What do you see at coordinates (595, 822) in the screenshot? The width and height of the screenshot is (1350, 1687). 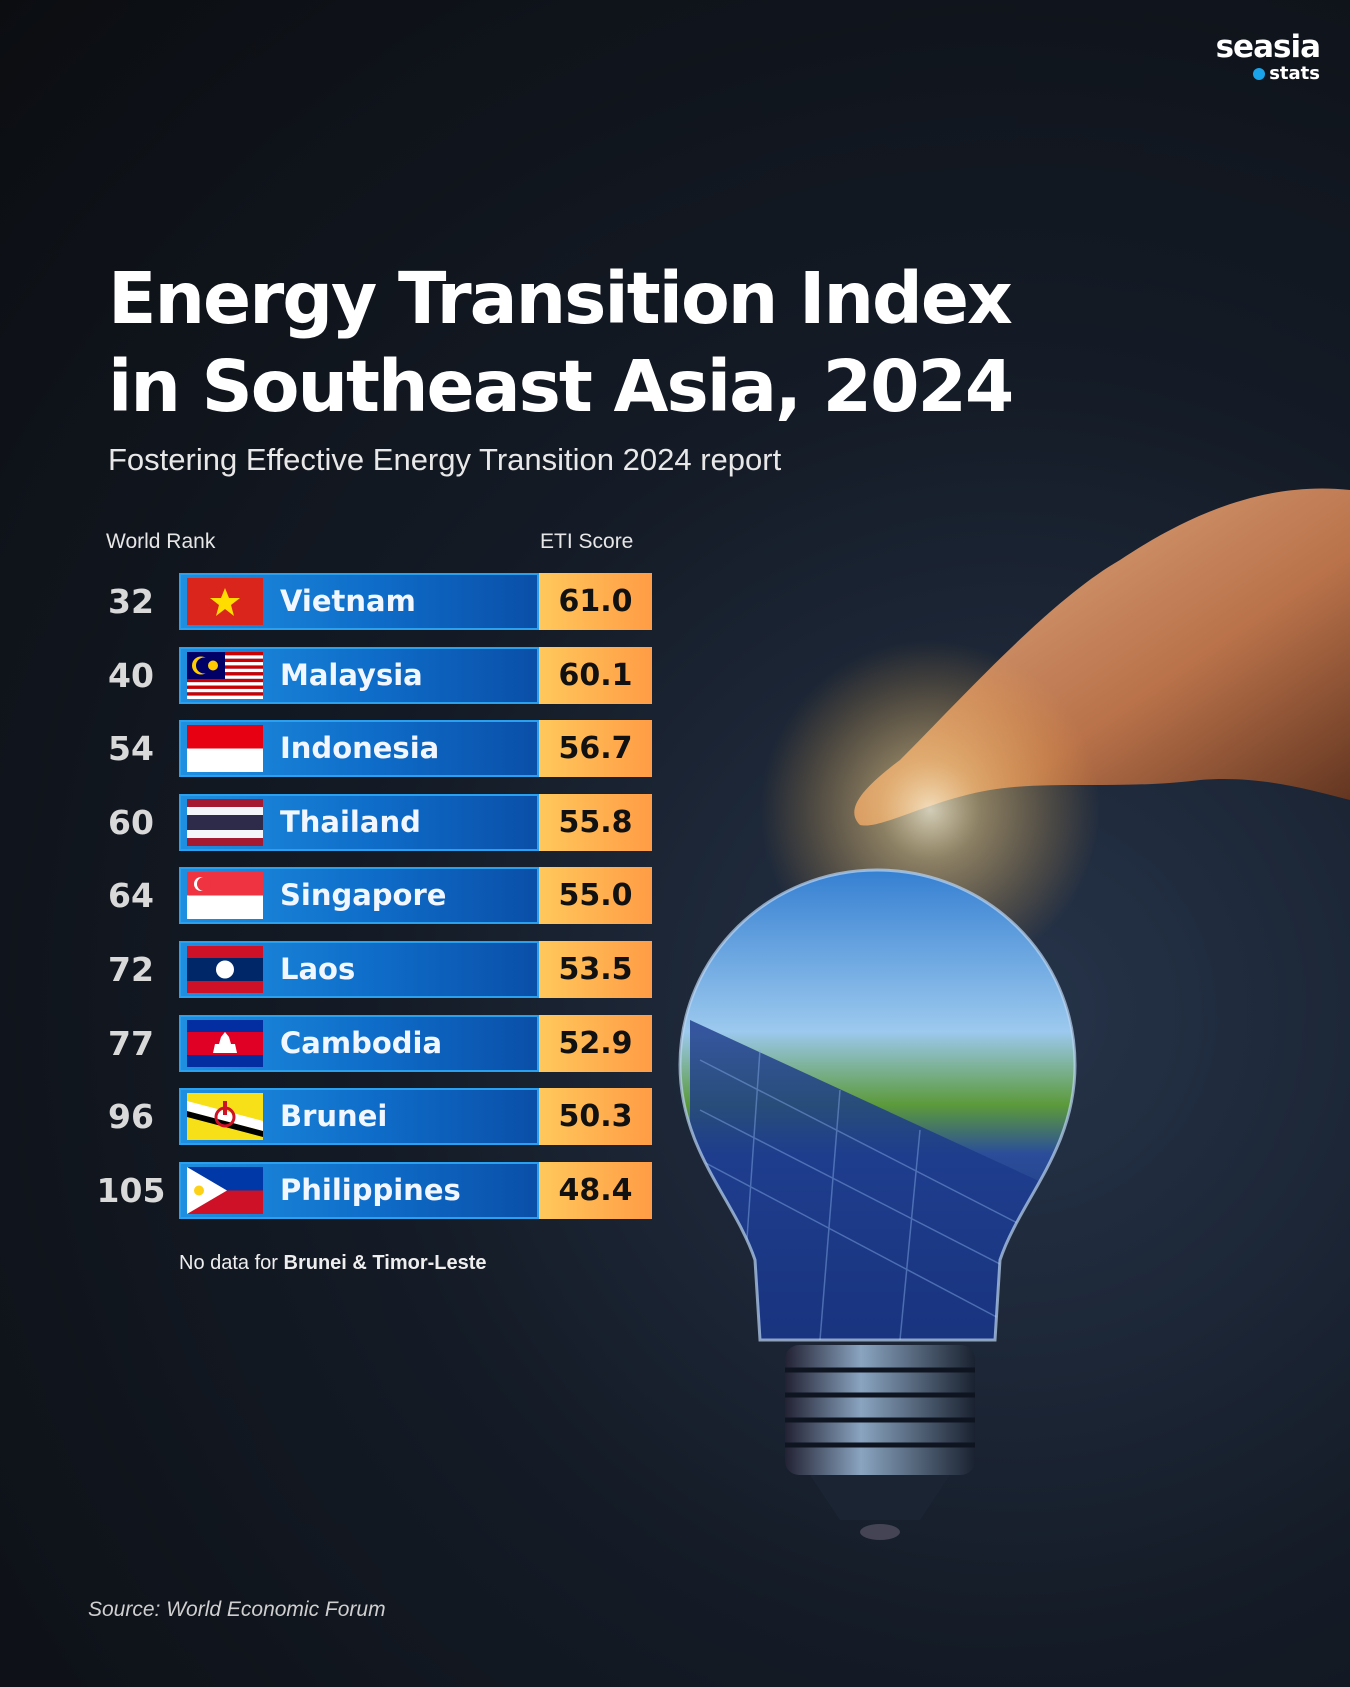 I see `eti-score-value: 55.8` at bounding box center [595, 822].